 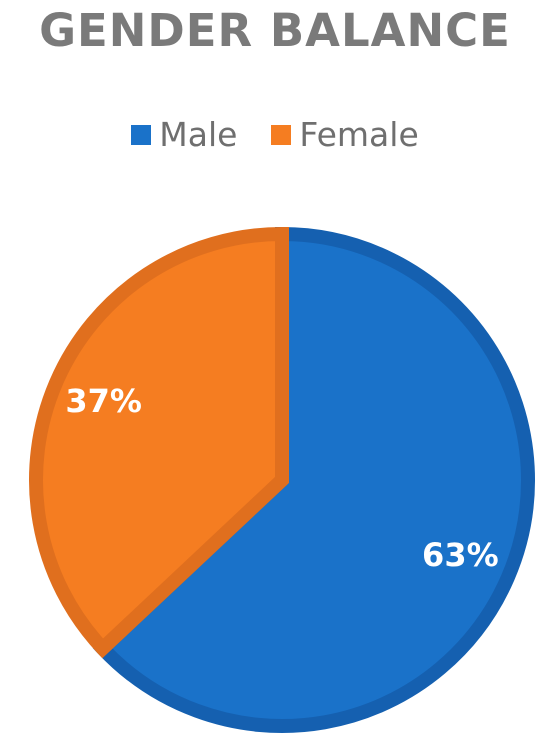 I want to click on legend-label-female: Female, so click(x=359, y=134).